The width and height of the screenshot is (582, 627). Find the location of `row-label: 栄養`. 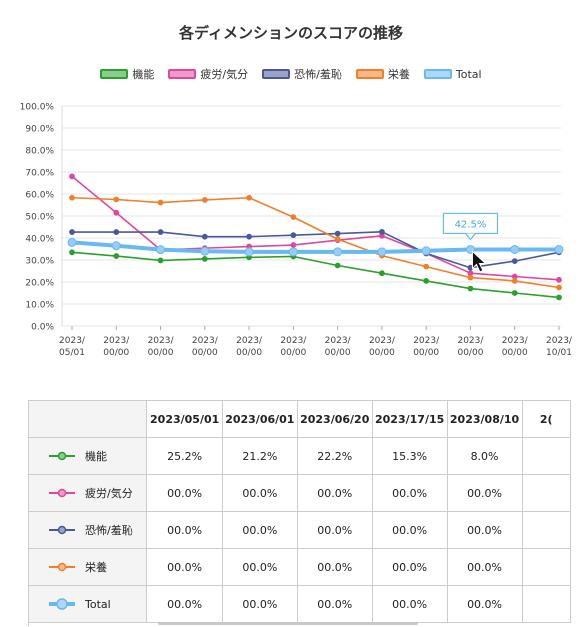

row-label: 栄養 is located at coordinates (96, 567).